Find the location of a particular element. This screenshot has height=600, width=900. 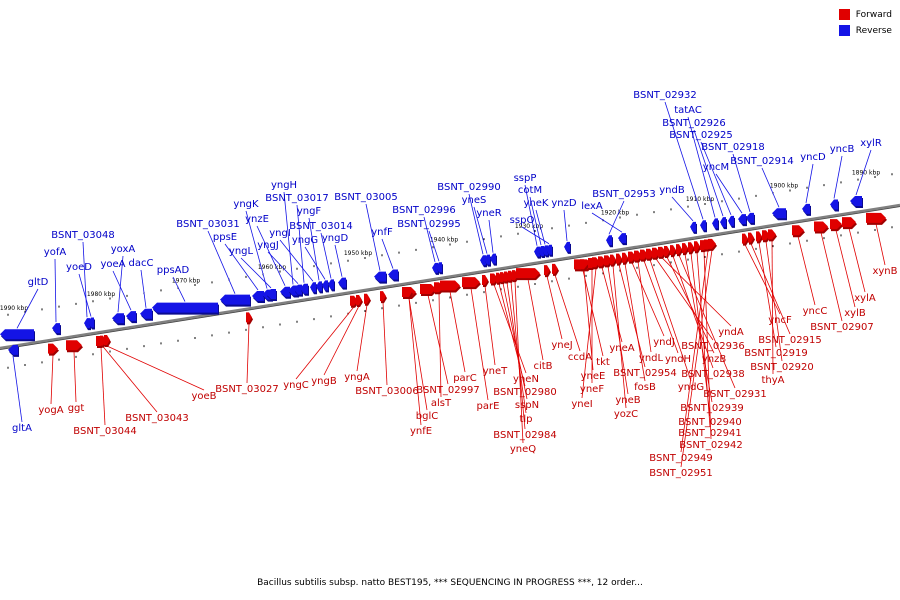

leader-yngB is located at coordinates (341, 340).